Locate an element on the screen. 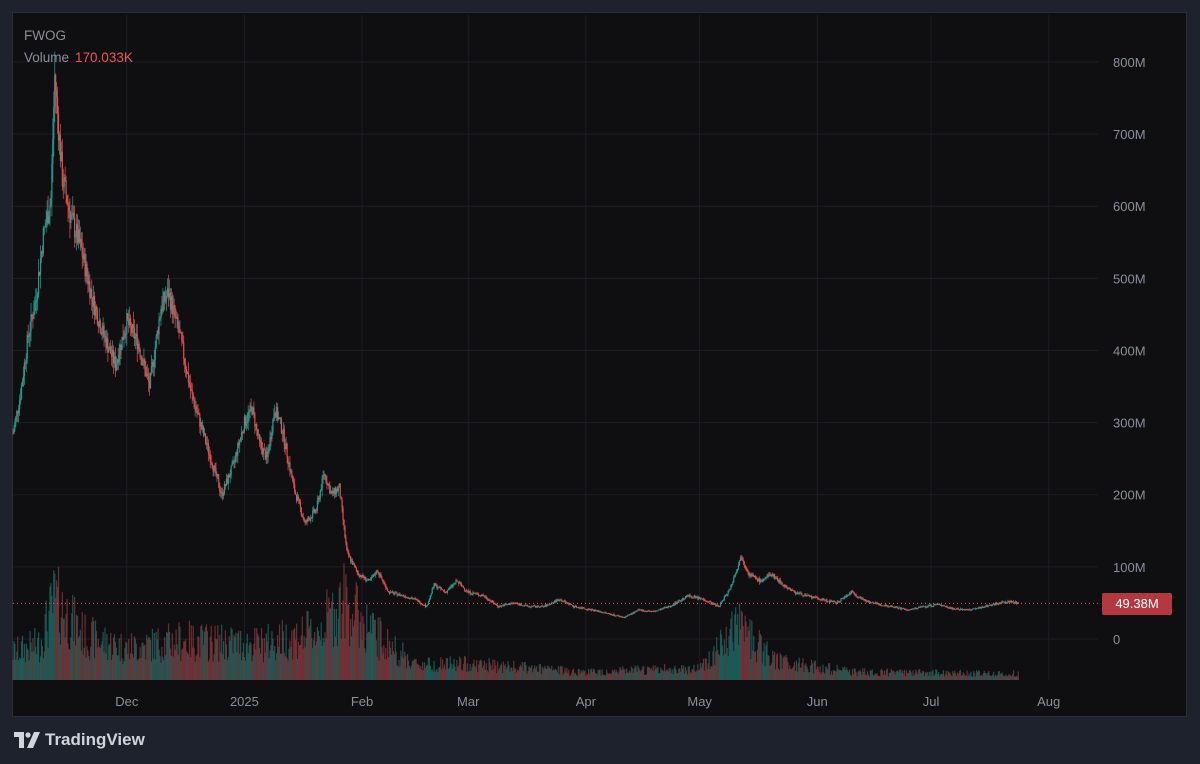 This screenshot has height=764, width=1200. tradingview-logo: TradingView is located at coordinates (79, 740).